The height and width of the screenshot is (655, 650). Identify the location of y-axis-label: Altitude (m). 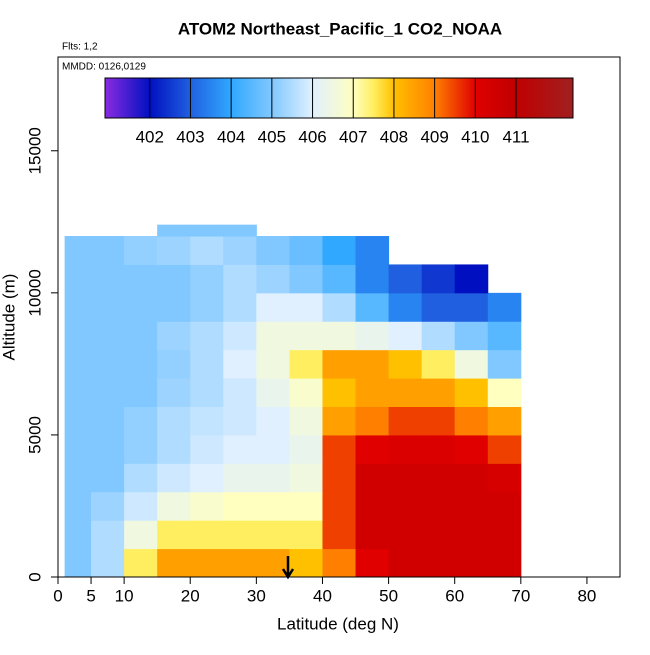
(9, 317).